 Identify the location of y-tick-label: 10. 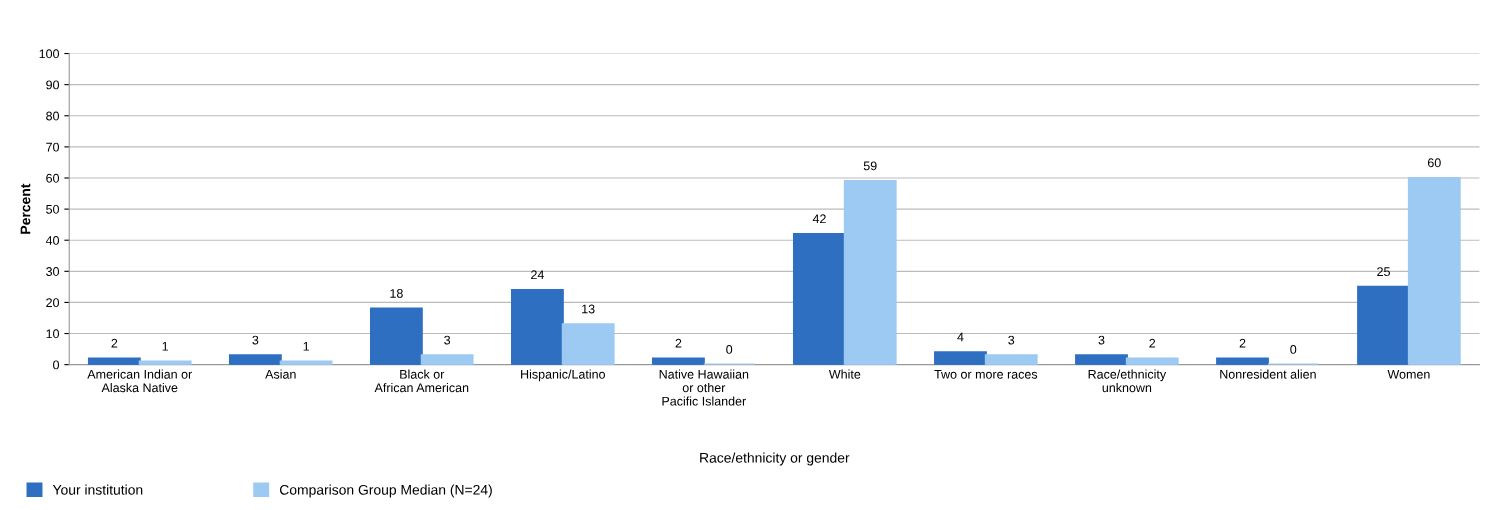
(53, 334).